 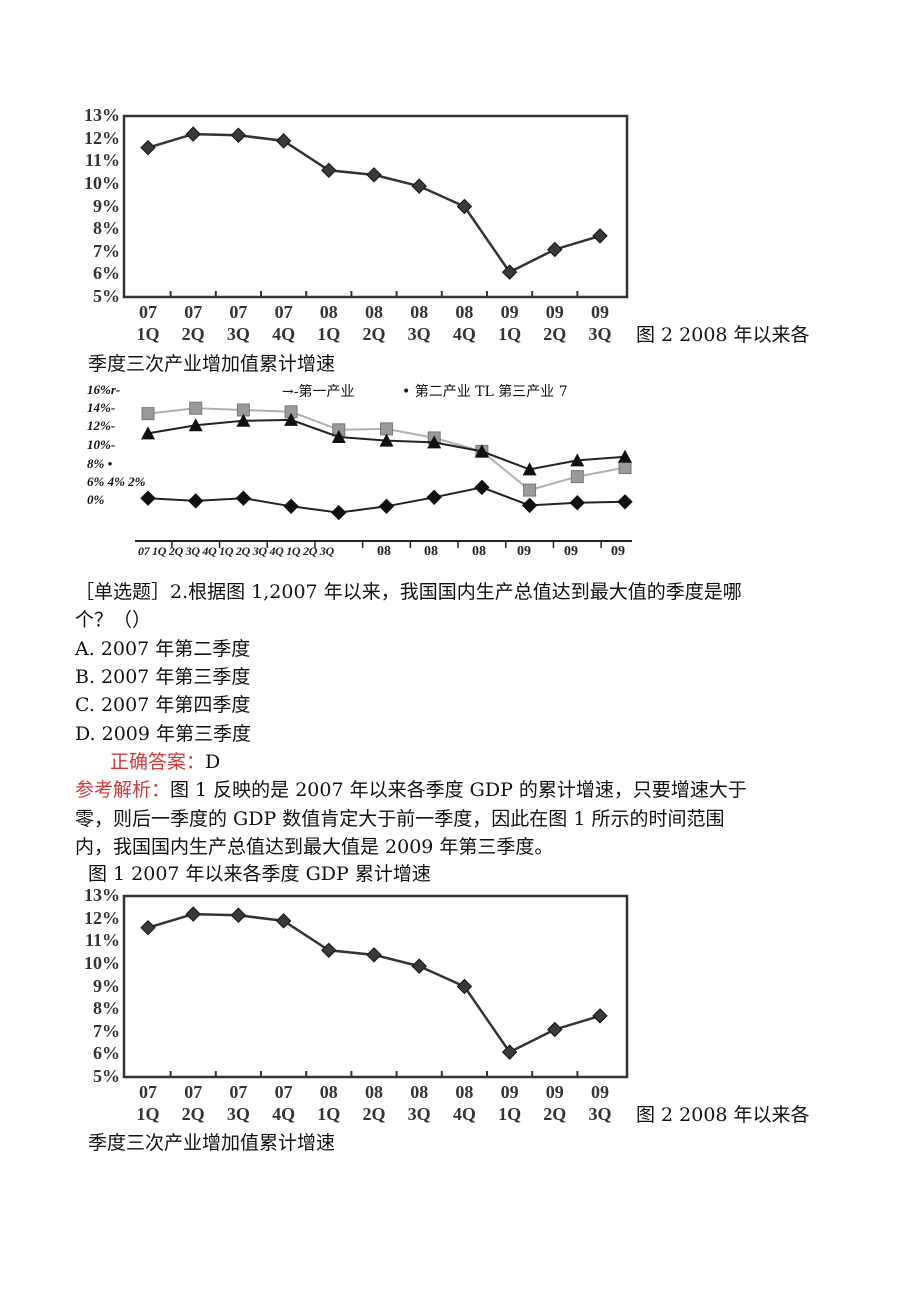 What do you see at coordinates (419, 186) in the screenshot?
I see `fig1-point-08-3Q` at bounding box center [419, 186].